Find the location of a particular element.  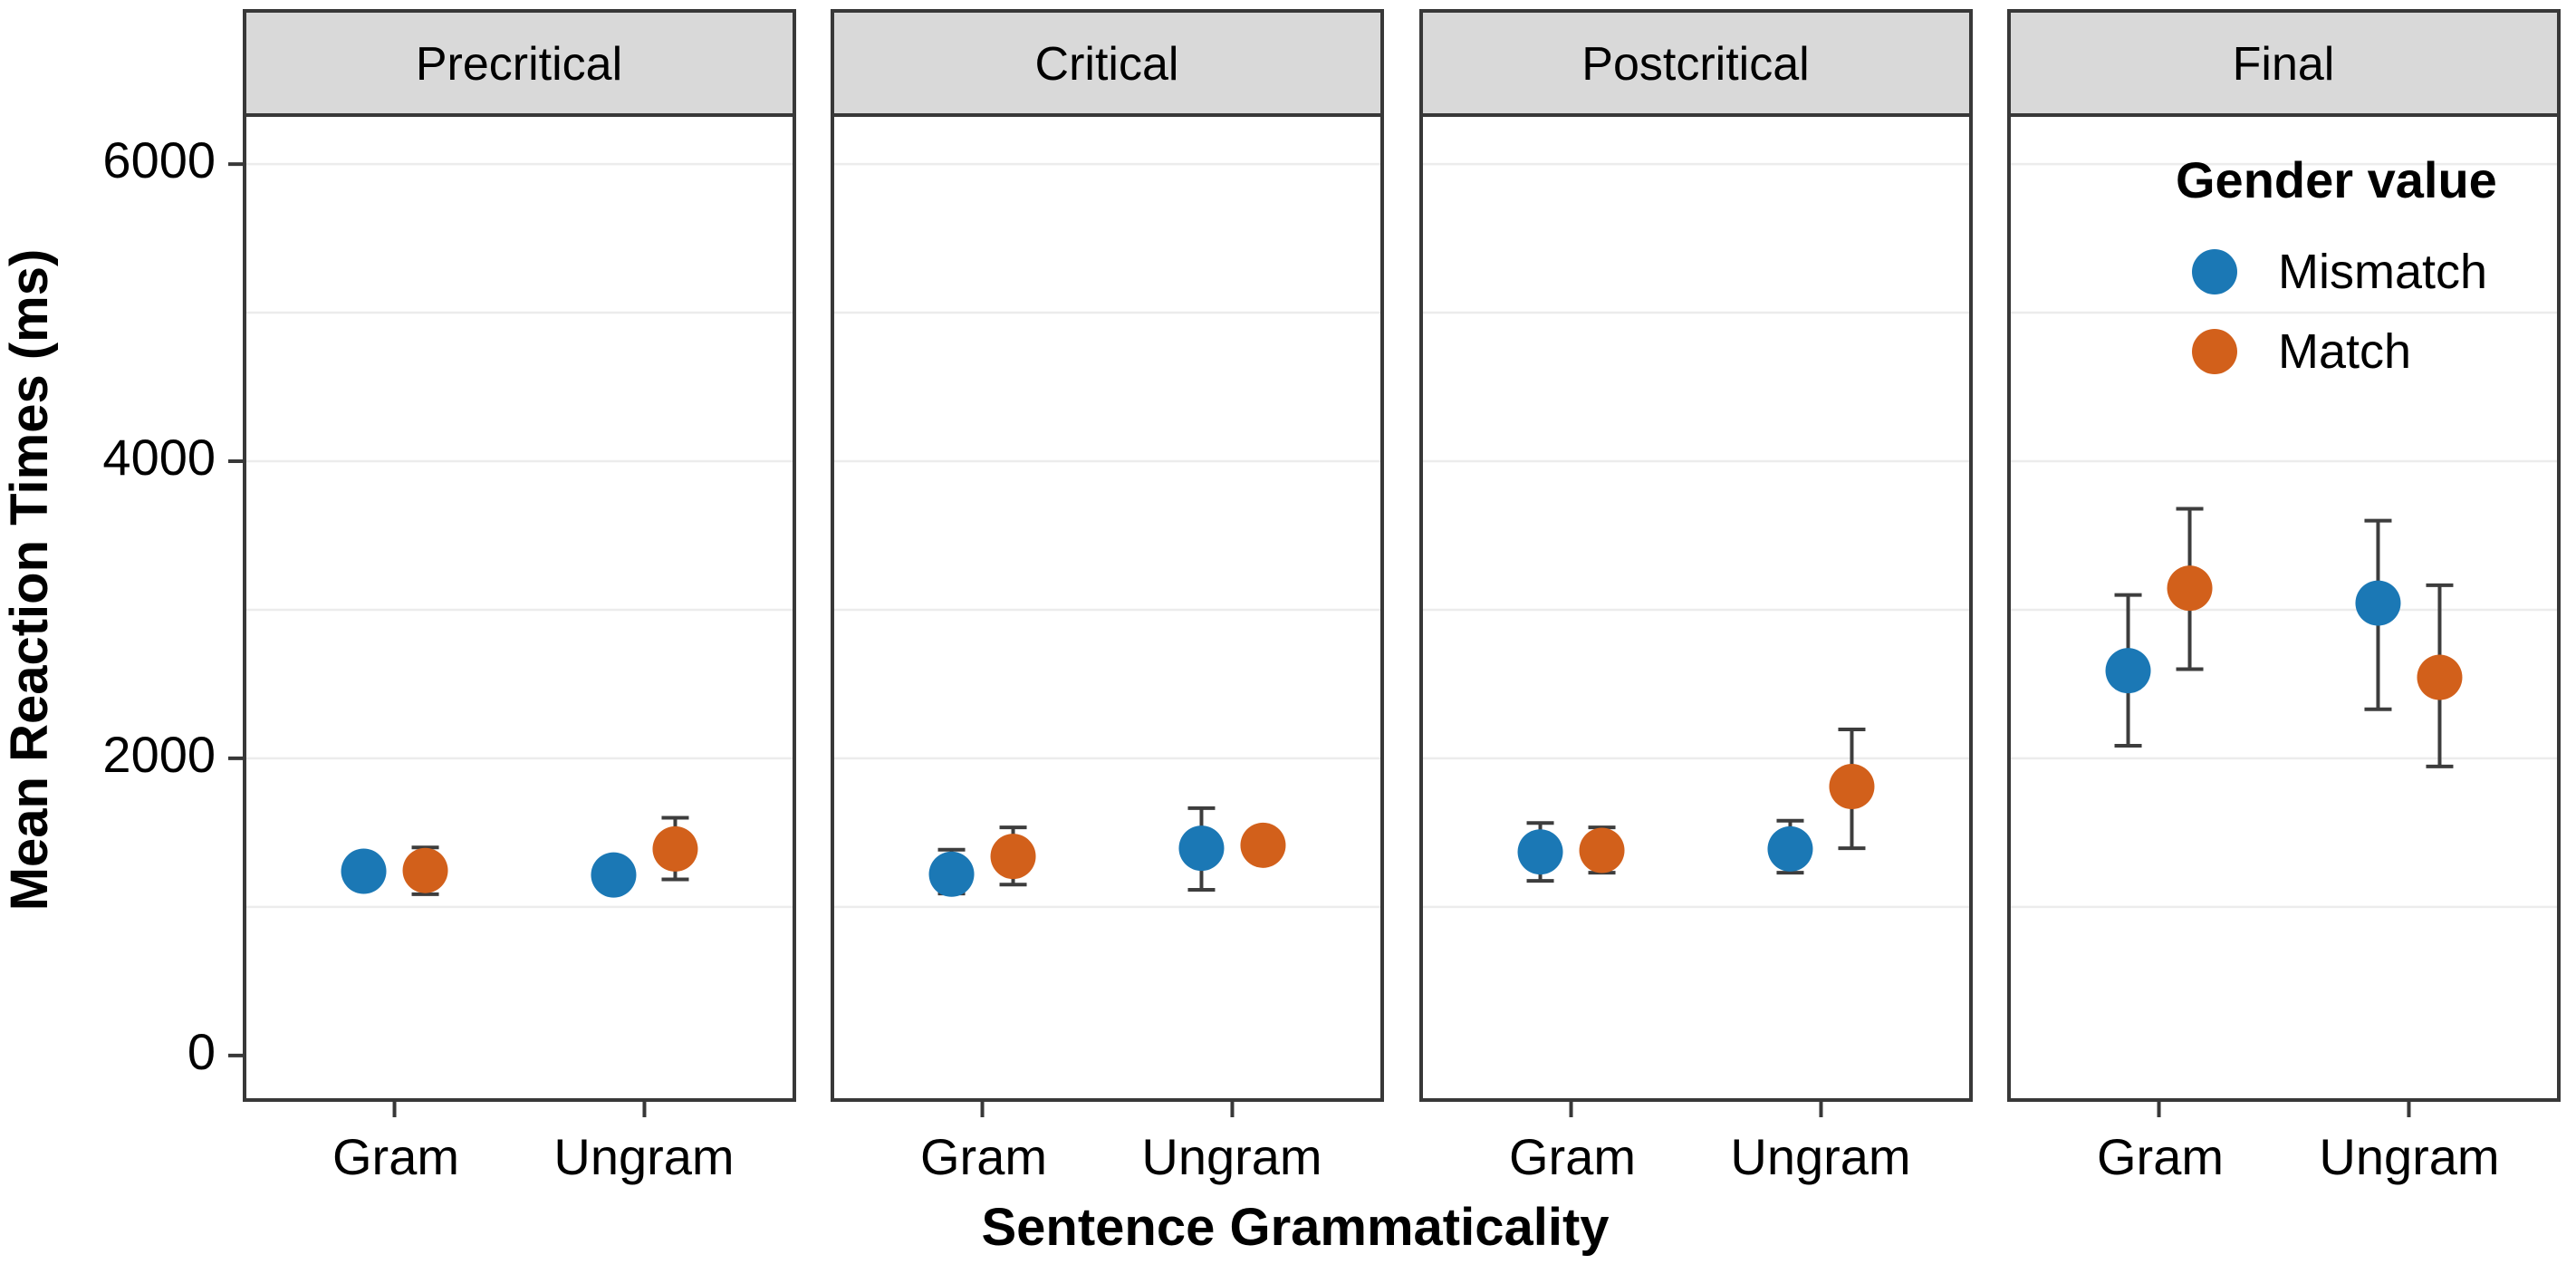

facet-strip-label-critical: Critical is located at coordinates (1107, 64).